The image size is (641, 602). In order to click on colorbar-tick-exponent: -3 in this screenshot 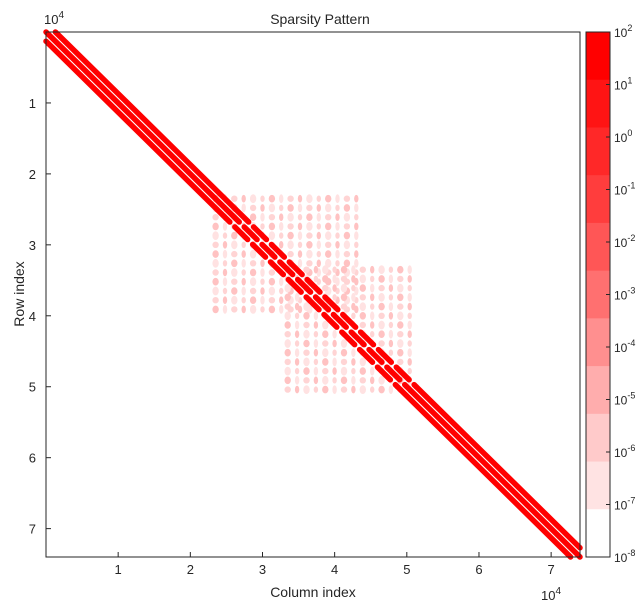, I will do `click(631, 291)`.